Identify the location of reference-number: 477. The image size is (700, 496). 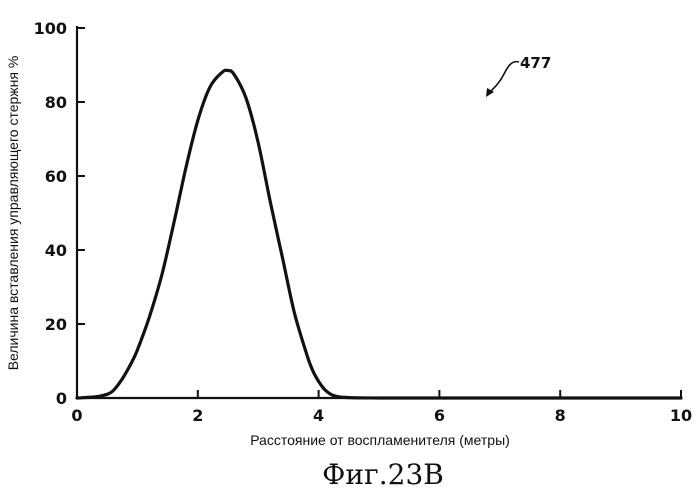
(535, 63).